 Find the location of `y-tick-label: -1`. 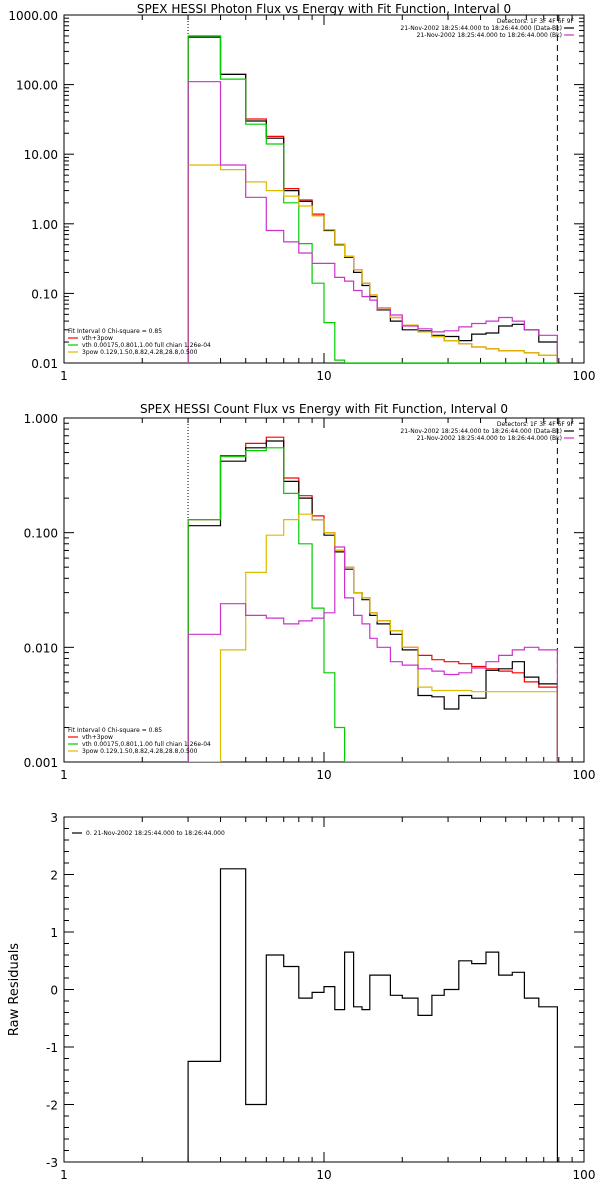

y-tick-label: -1 is located at coordinates (52, 1048).